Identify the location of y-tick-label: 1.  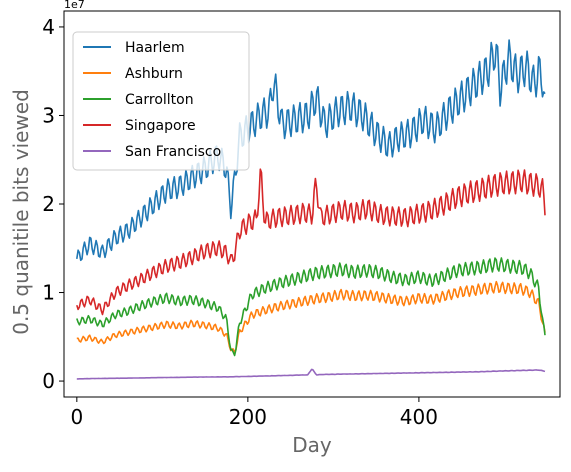
(48, 293).